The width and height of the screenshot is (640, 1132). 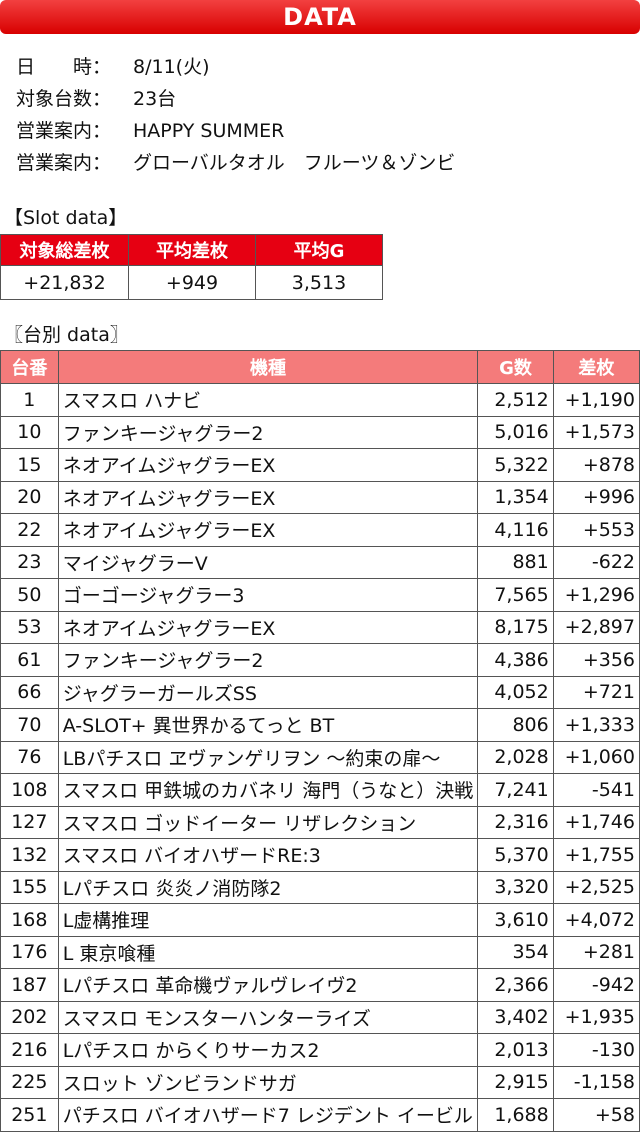 What do you see at coordinates (596, 757) in the screenshot?
I see `table-cell: +1,060` at bounding box center [596, 757].